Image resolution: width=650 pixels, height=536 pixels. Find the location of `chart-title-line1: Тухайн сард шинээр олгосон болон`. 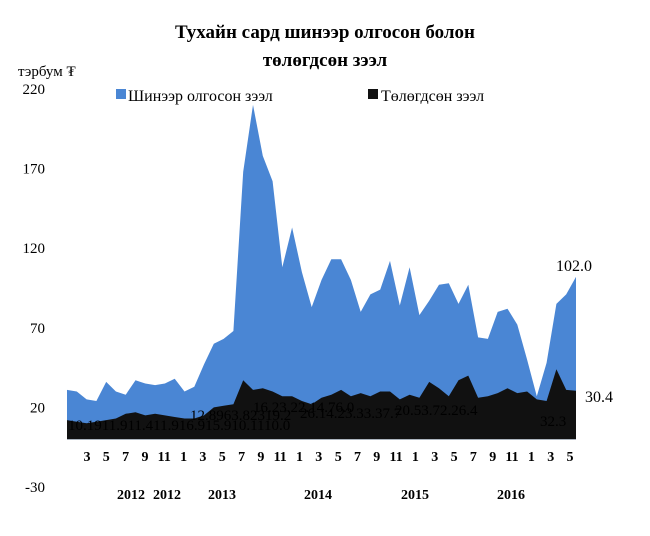

chart-title-line1: Тухайн сард шинээр олгосон болон is located at coordinates (325, 32).